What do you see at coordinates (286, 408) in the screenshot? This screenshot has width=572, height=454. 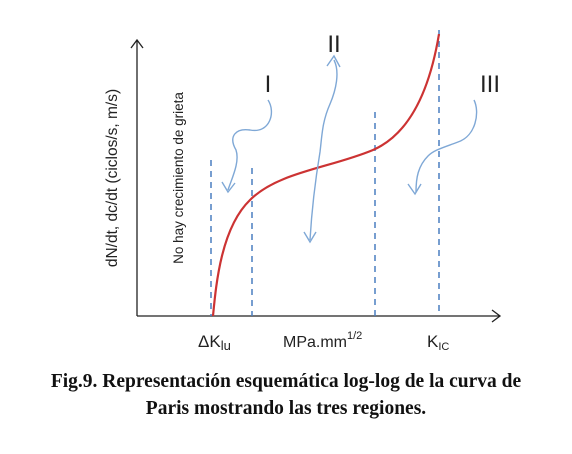 I see `caption-line-2: Paris mostrando las tres regiones.` at bounding box center [286, 408].